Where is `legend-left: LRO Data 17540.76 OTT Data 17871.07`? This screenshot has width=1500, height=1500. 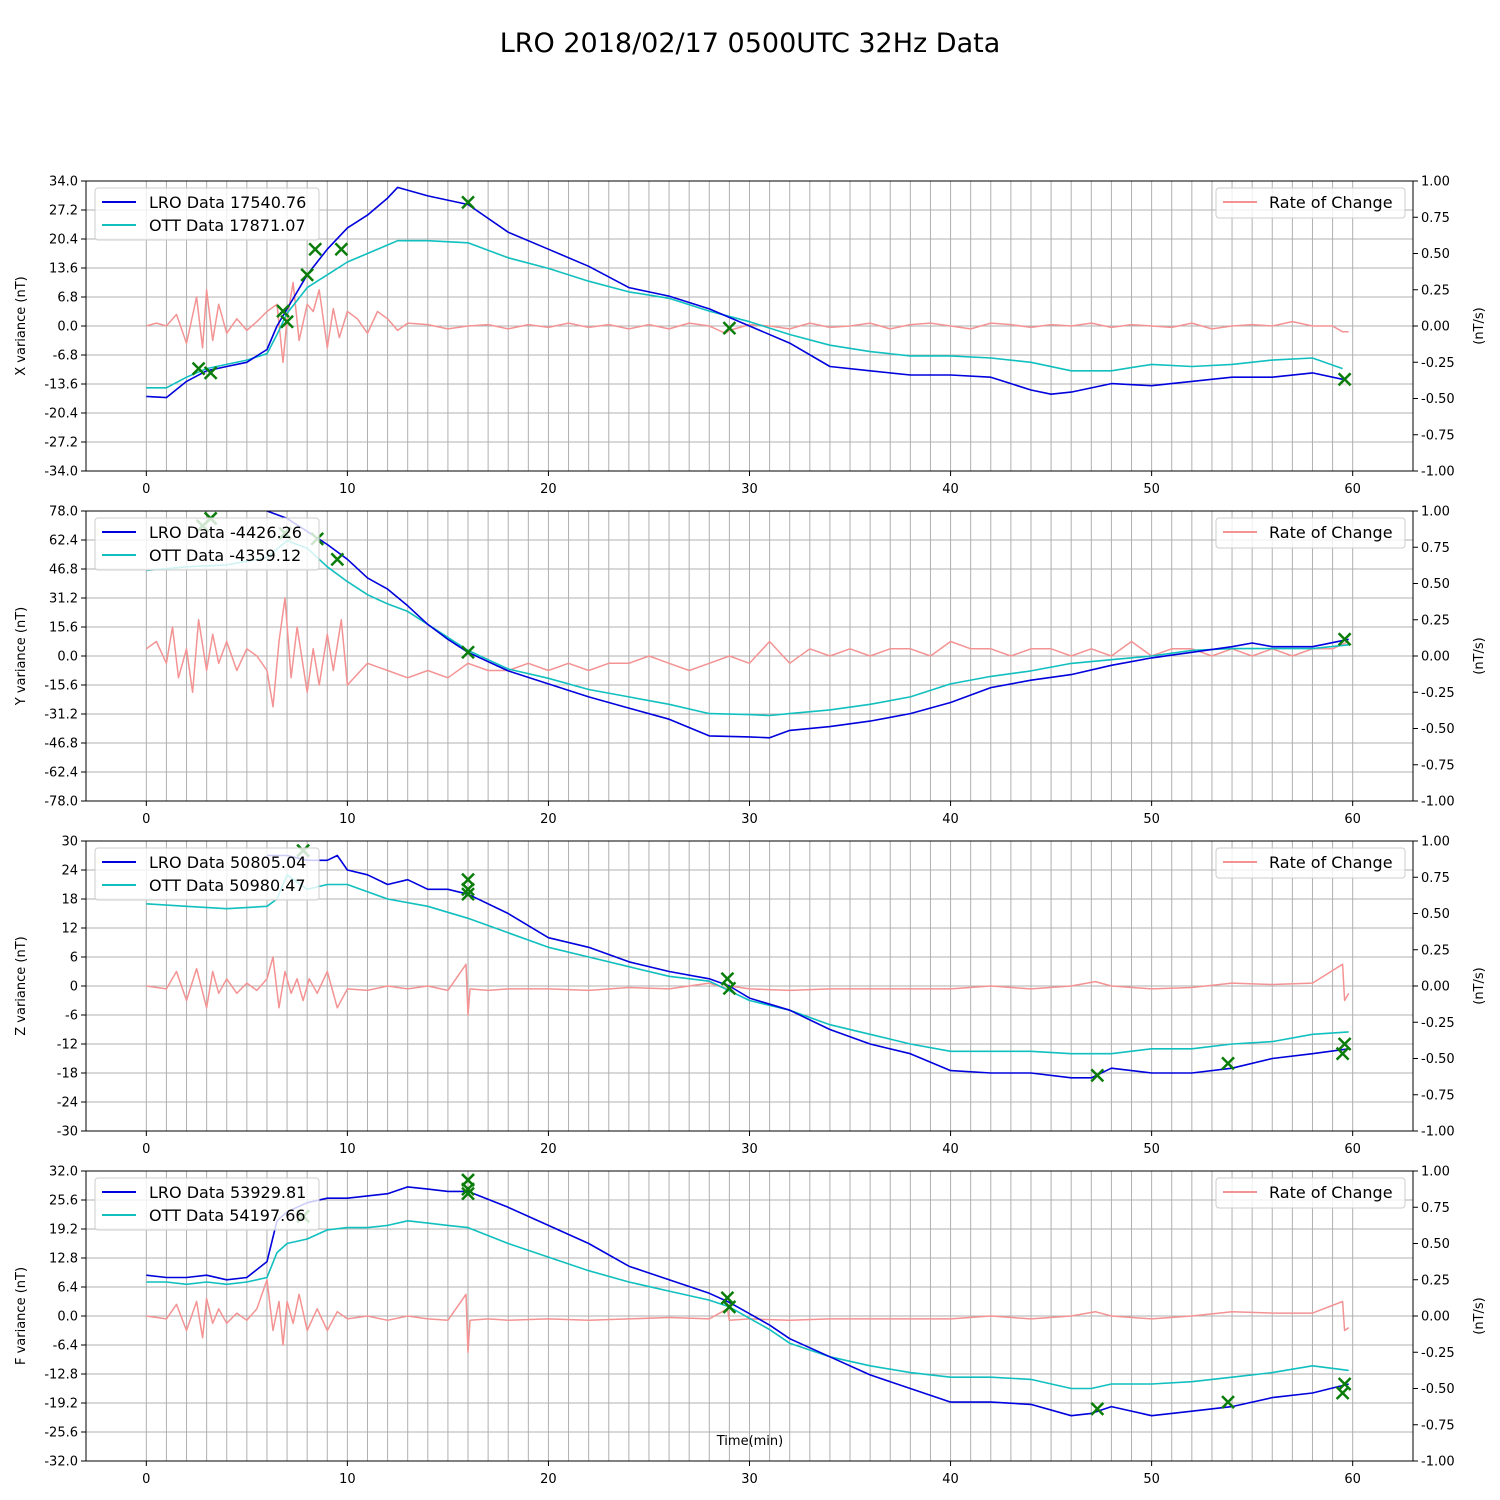
legend-left: LRO Data 17540.76 OTT Data 17871.07 is located at coordinates (207, 214).